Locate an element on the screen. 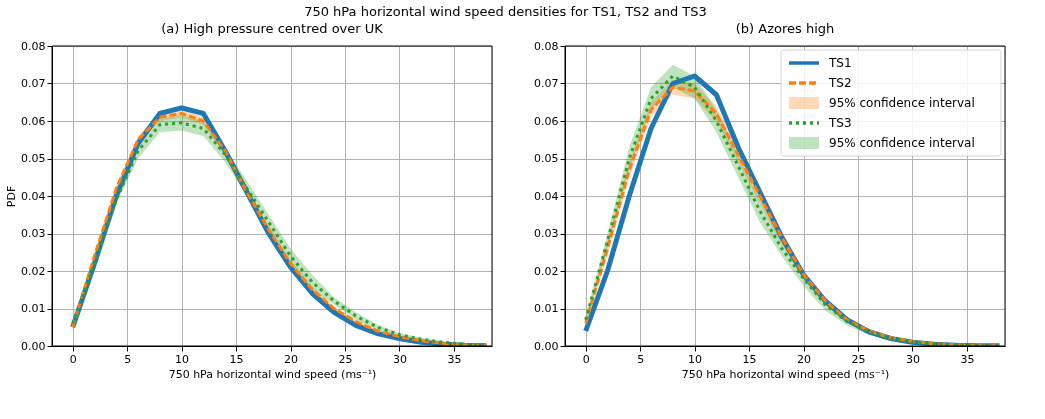  legend-label: TS2 is located at coordinates (840, 83).